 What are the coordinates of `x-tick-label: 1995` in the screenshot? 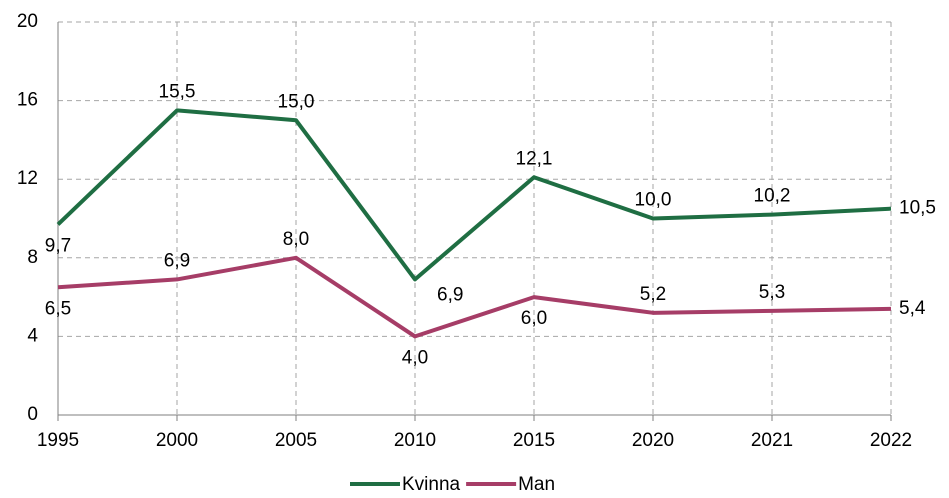 It's located at (58, 440).